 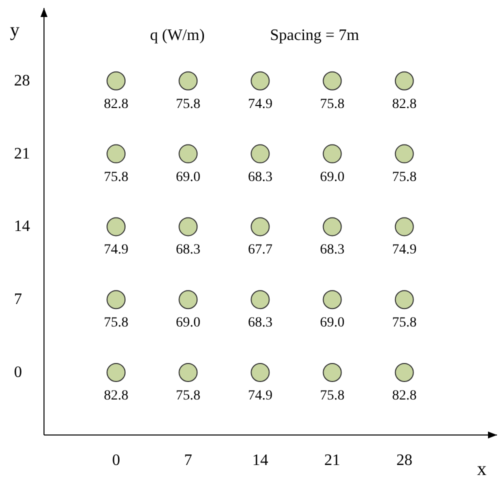 What do you see at coordinates (22, 153) in the screenshot?
I see `y-tick-label: 21` at bounding box center [22, 153].